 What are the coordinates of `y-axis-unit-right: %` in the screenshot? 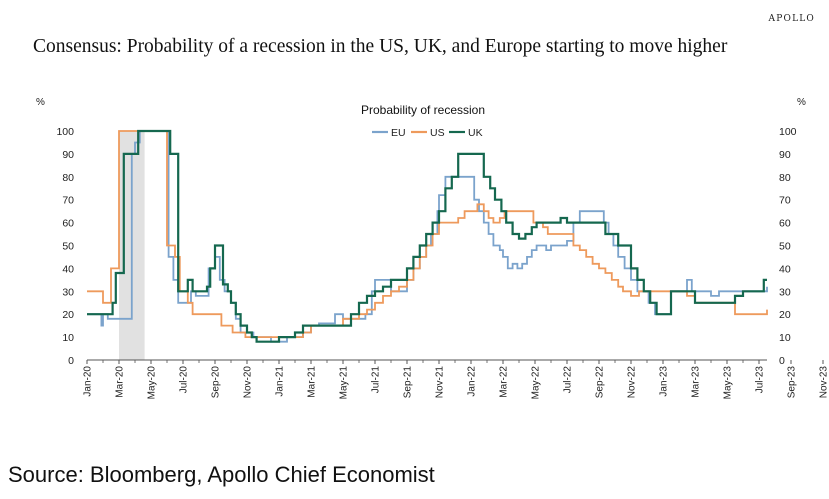 It's located at (801, 102).